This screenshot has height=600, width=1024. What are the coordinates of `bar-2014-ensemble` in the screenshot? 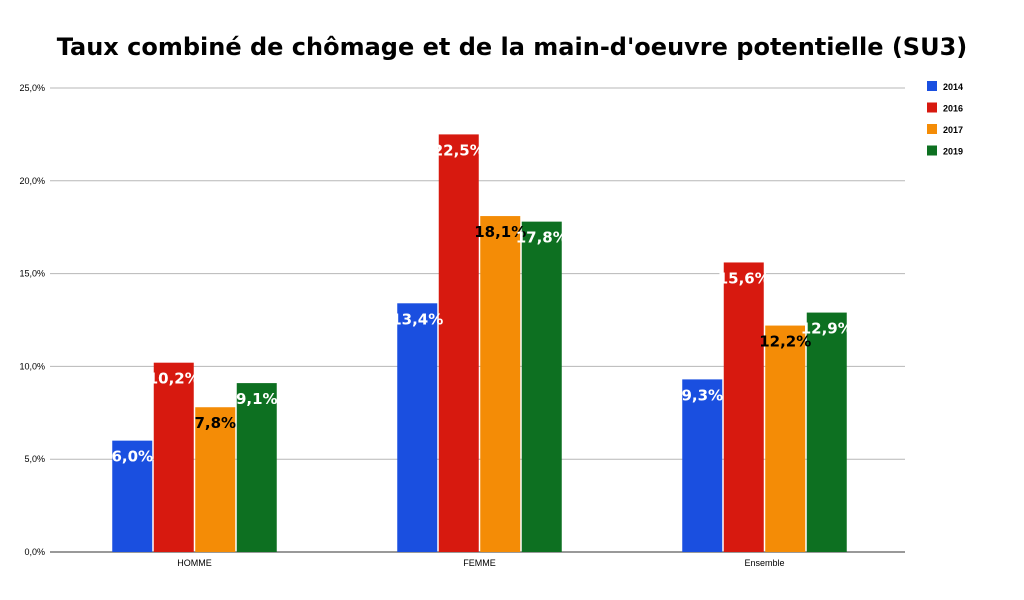 It's located at (702, 465).